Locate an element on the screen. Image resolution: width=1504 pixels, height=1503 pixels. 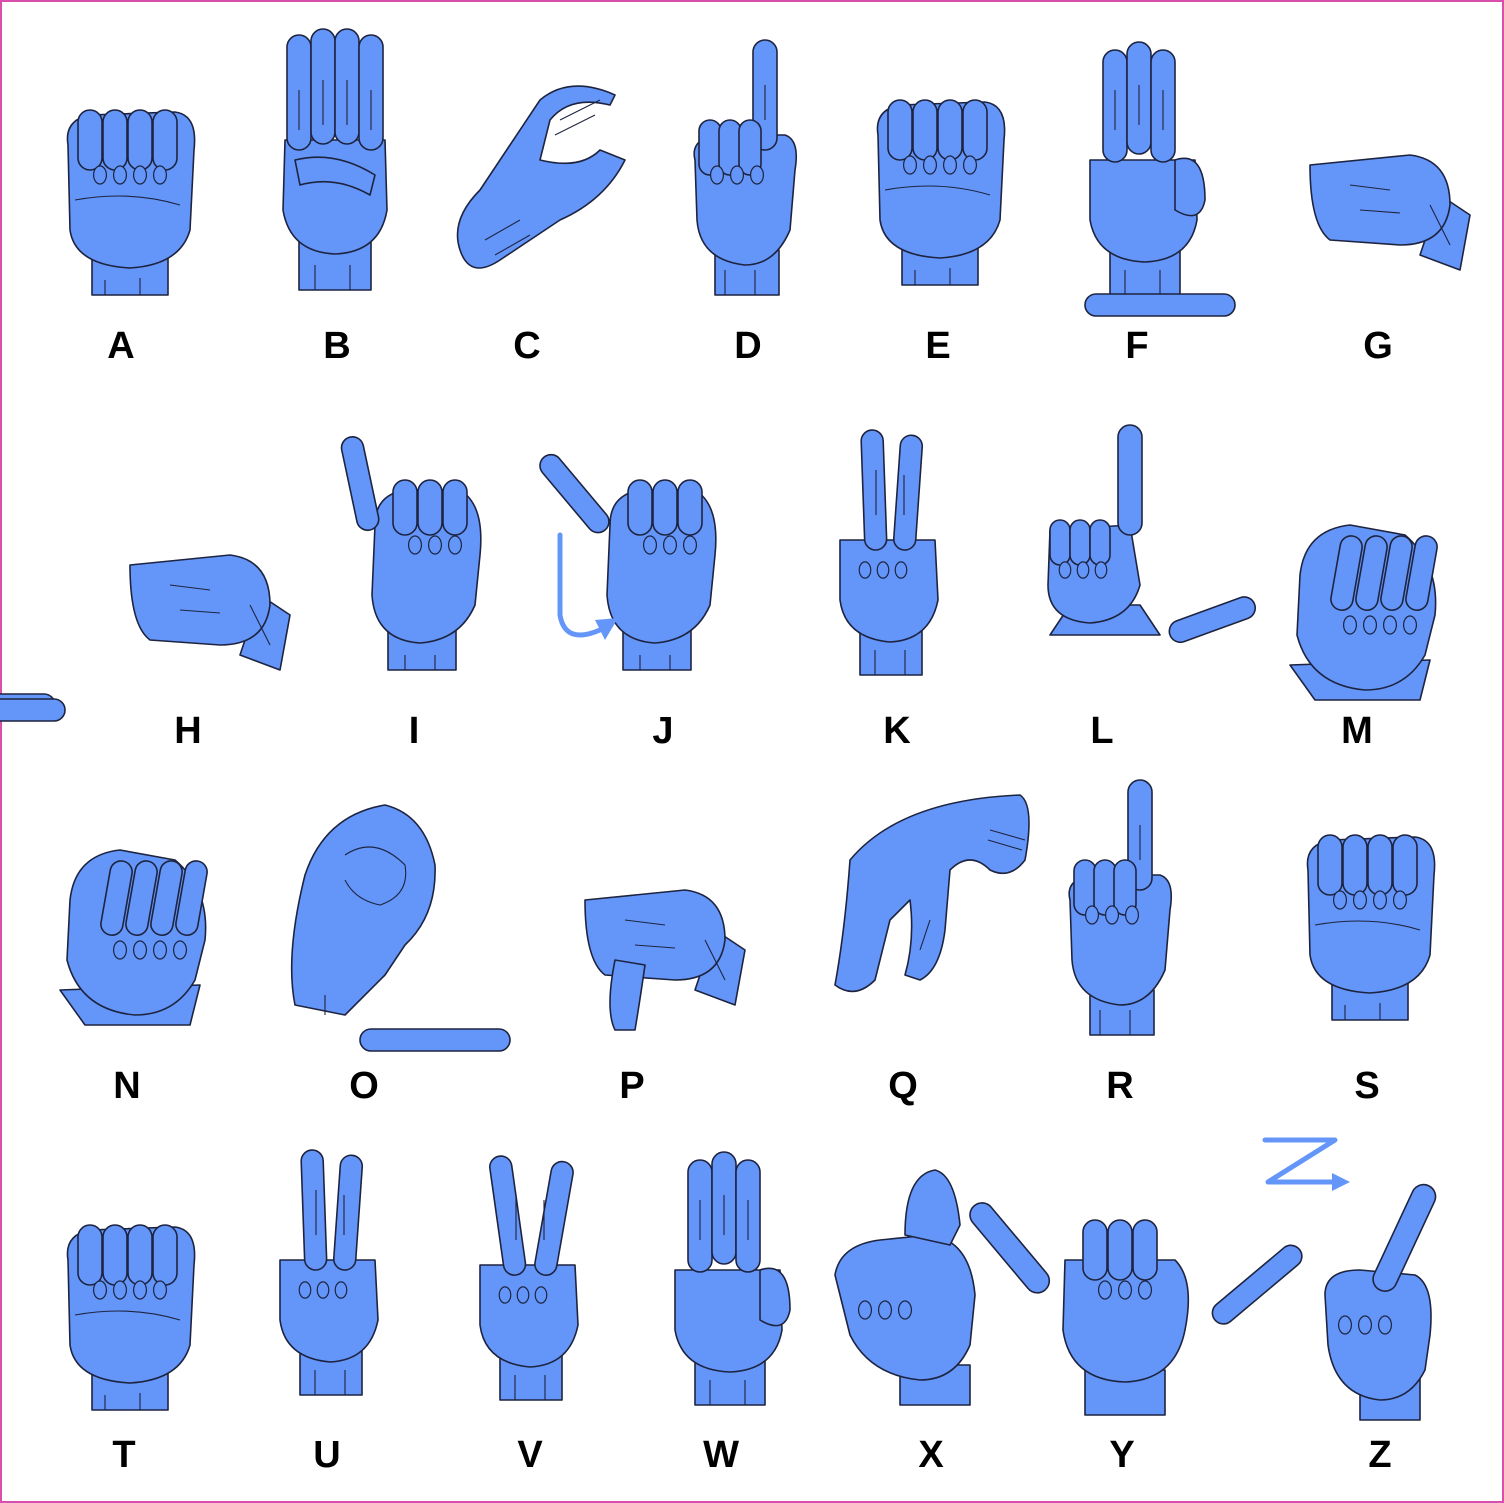
j-handshape-icon is located at coordinates (628, 562).